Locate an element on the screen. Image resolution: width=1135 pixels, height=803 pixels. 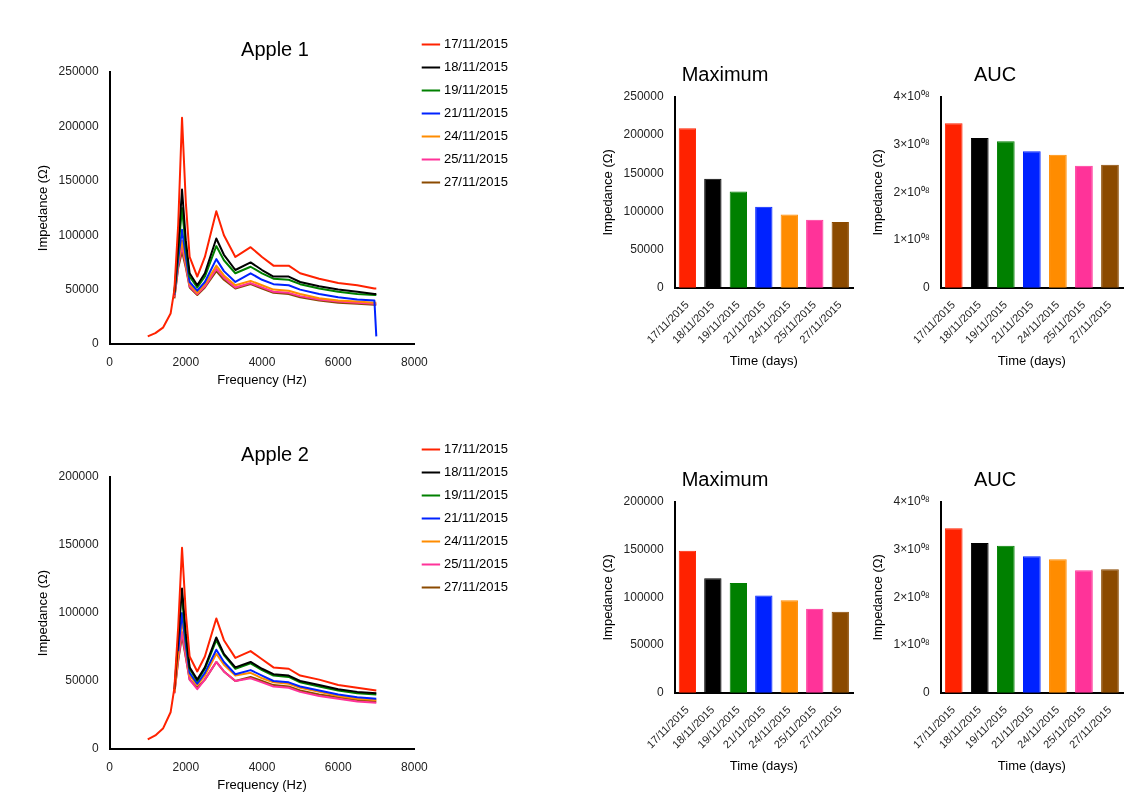
chart-title: Apple 2 is located at coordinates (275, 453).